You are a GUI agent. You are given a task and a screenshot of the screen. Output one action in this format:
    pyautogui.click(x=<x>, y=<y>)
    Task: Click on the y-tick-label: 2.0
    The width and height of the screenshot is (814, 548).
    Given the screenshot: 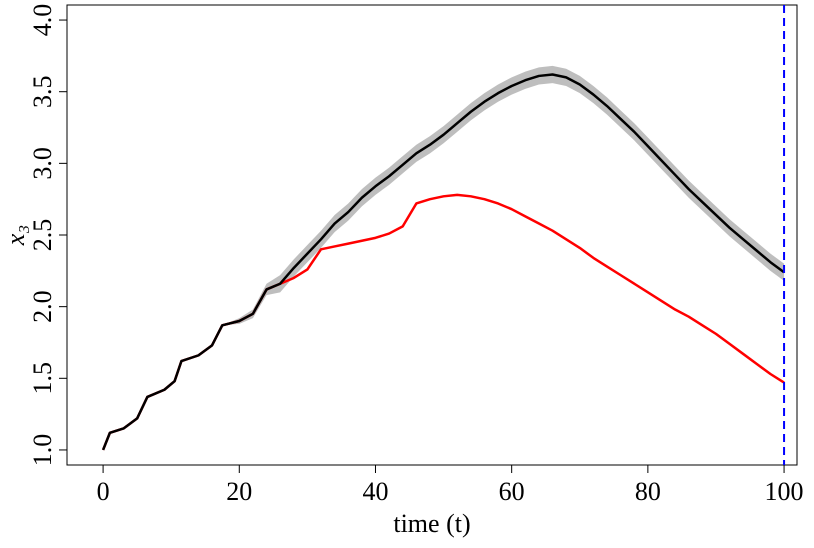 What is the action you would take?
    pyautogui.click(x=42, y=306)
    